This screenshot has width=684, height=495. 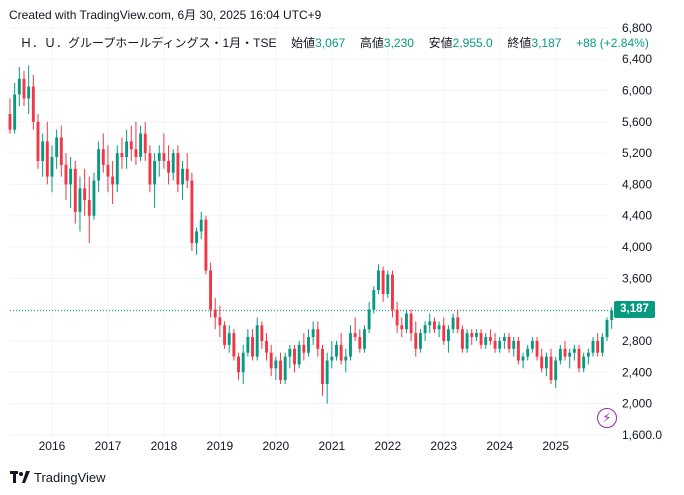 I want to click on year-tick-label: 2022, so click(x=387, y=446).